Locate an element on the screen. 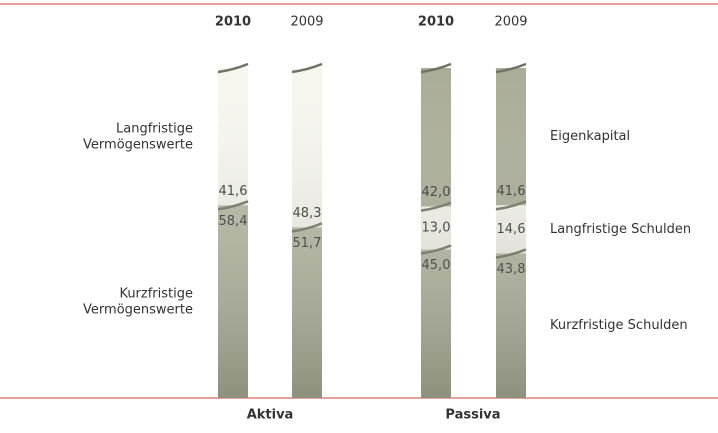 This screenshot has height=433, width=718. group-label: Passiva is located at coordinates (472, 415).